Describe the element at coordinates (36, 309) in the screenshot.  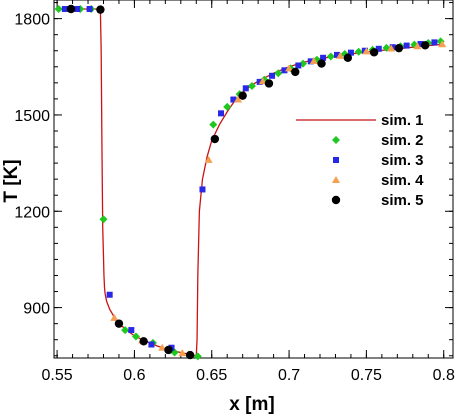
I see `y-tick-label: 900` at that location.